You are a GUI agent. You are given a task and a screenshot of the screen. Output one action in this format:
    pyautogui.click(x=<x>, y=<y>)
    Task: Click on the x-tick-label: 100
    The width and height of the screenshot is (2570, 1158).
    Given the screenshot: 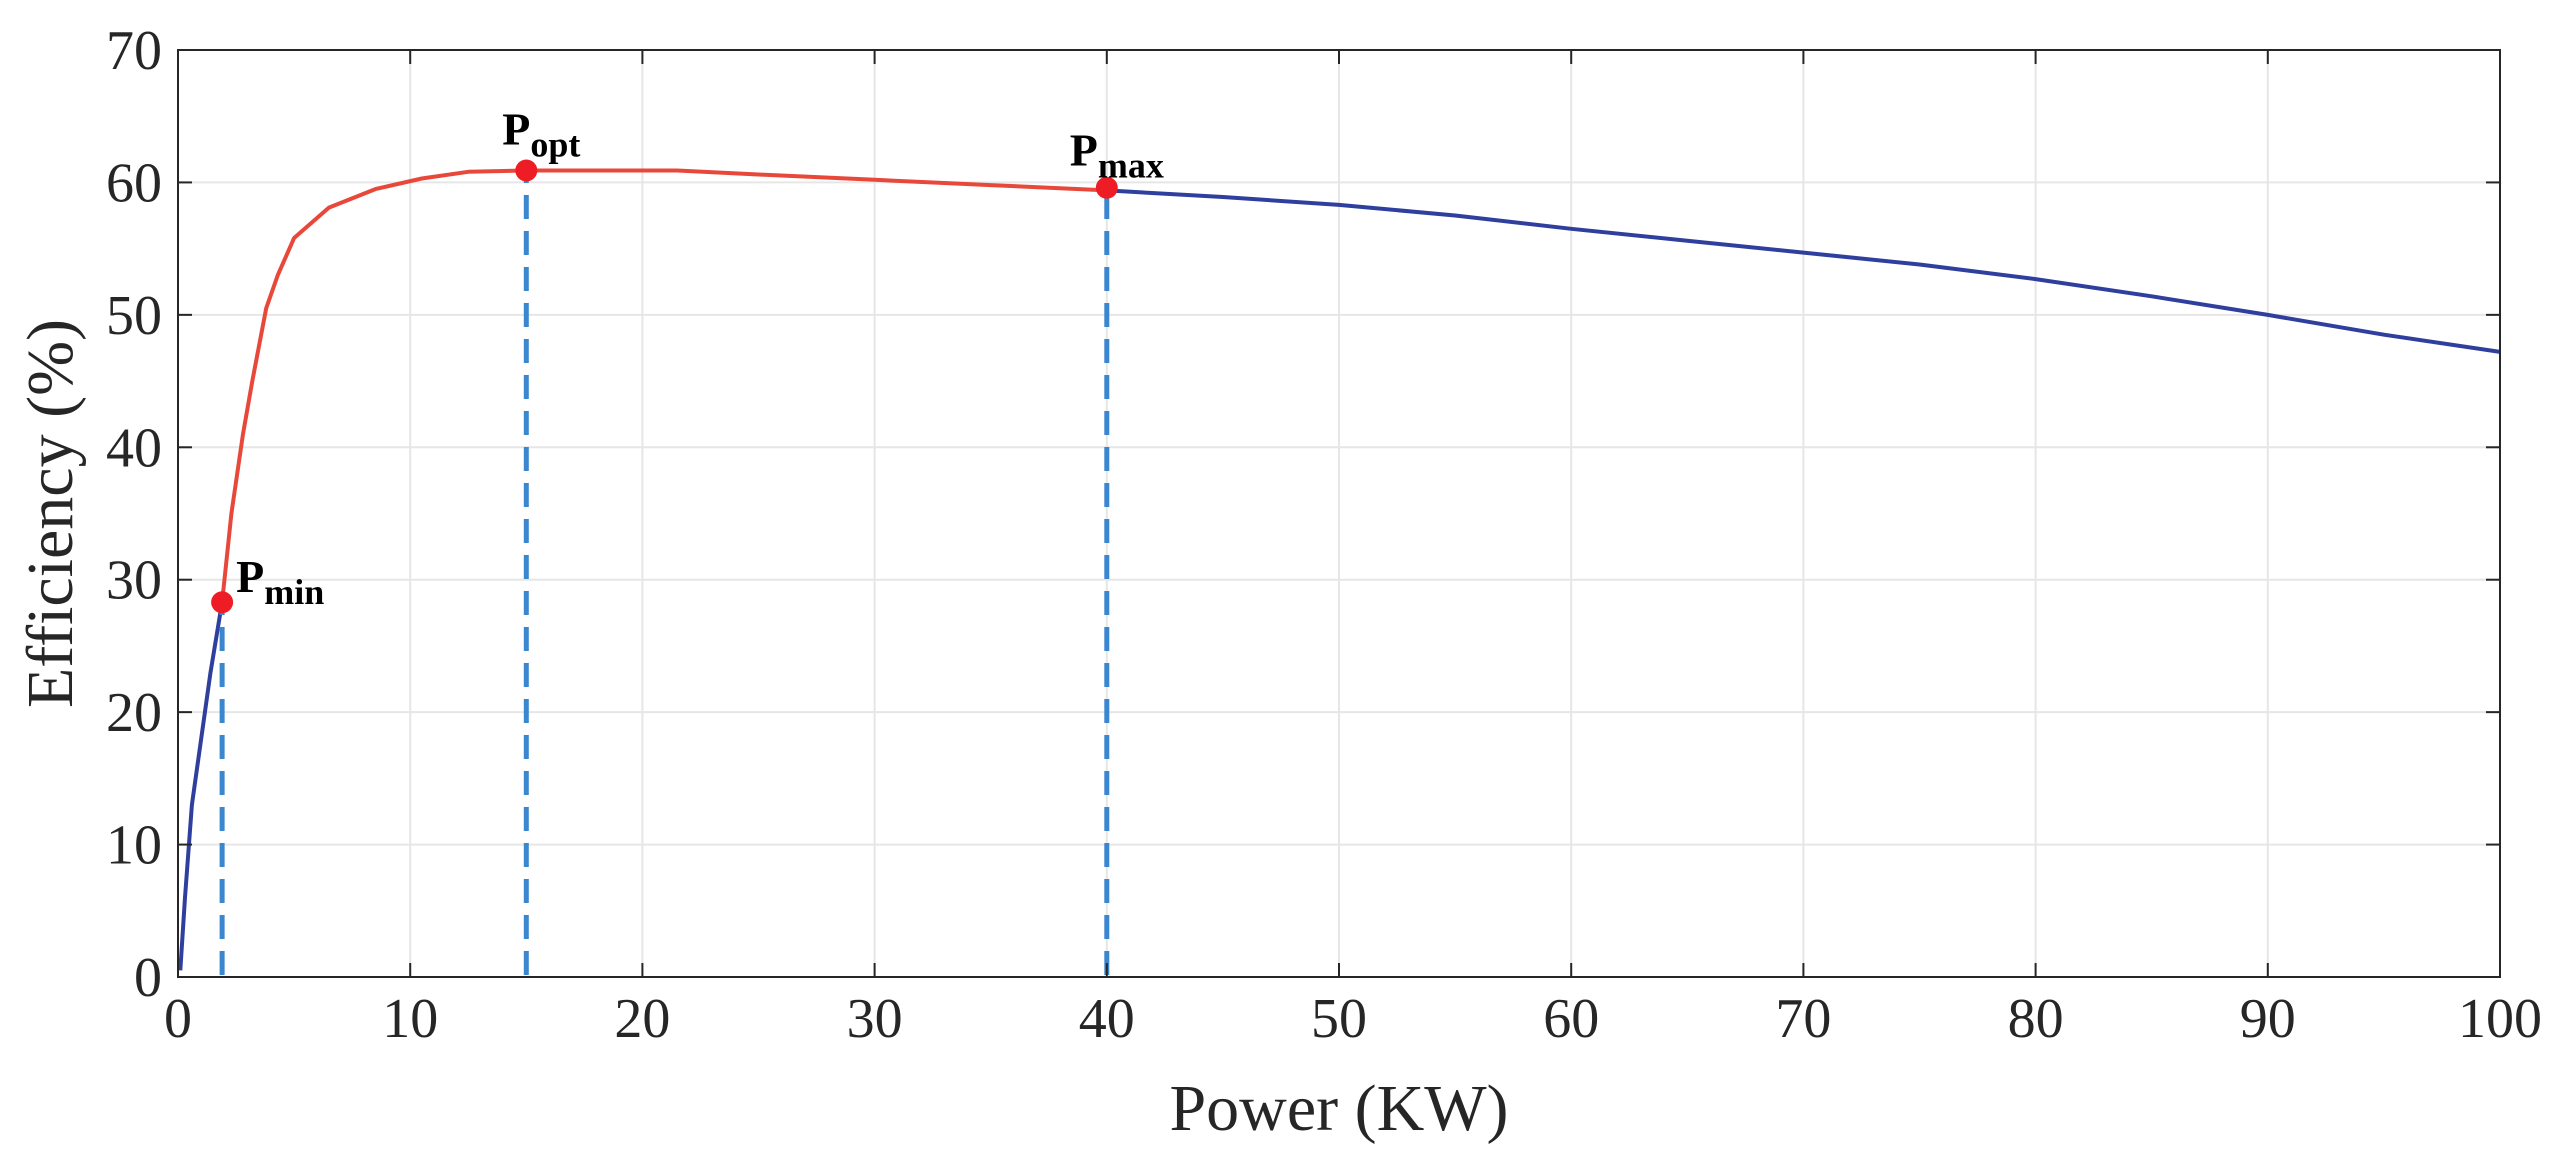 What is the action you would take?
    pyautogui.click(x=2500, y=1019)
    